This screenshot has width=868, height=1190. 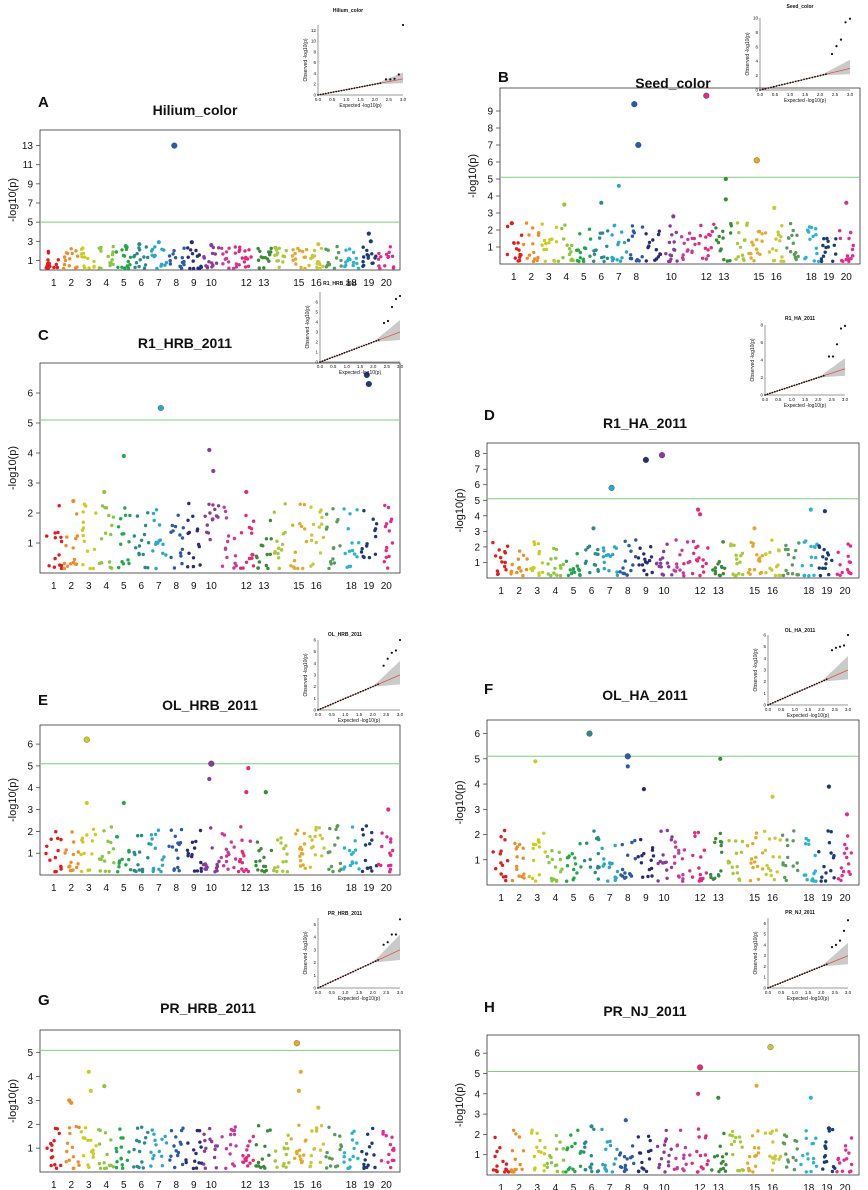 I want to click on x-tick-label: 7, so click(x=610, y=1186).